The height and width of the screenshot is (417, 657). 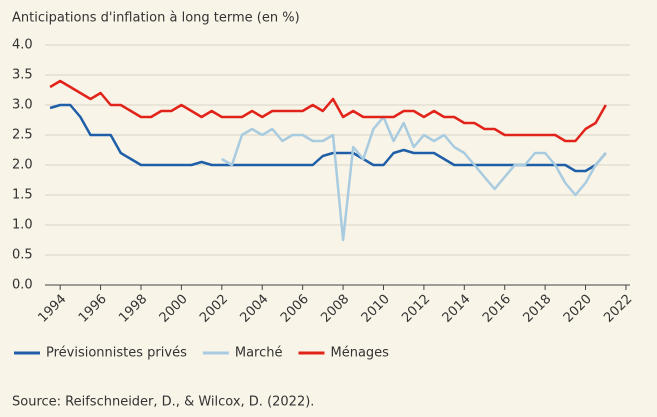 I want to click on y-tick-label: 0.5, so click(x=22, y=255).